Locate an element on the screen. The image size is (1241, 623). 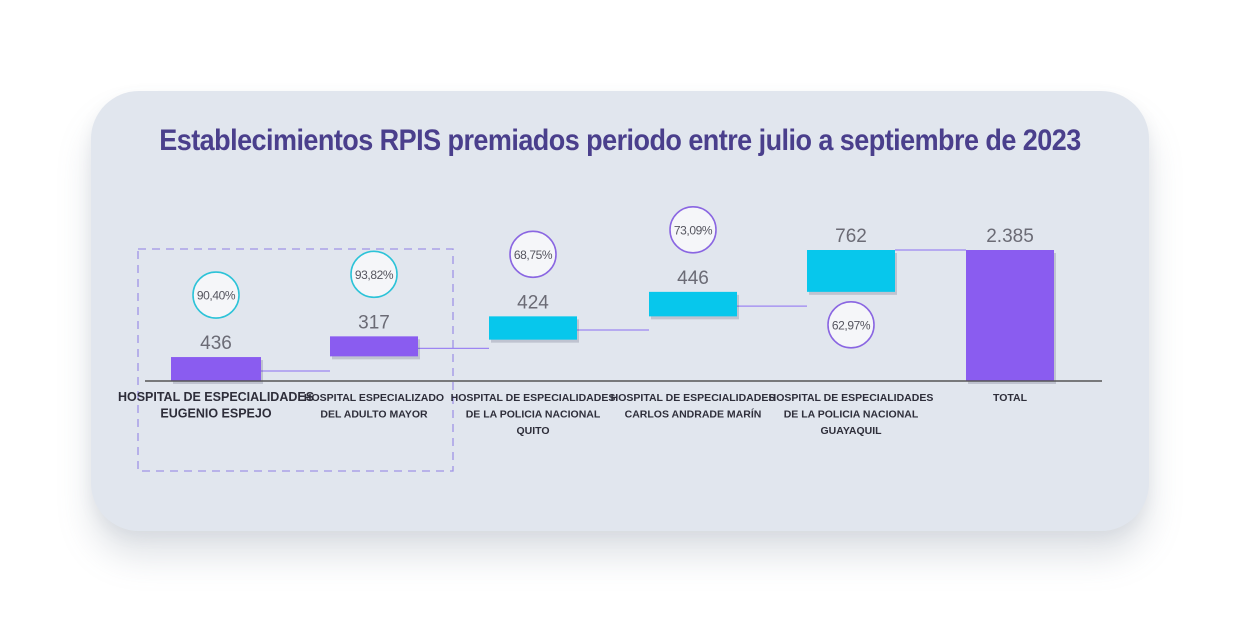
category-label: QUITO is located at coordinates (532, 431).